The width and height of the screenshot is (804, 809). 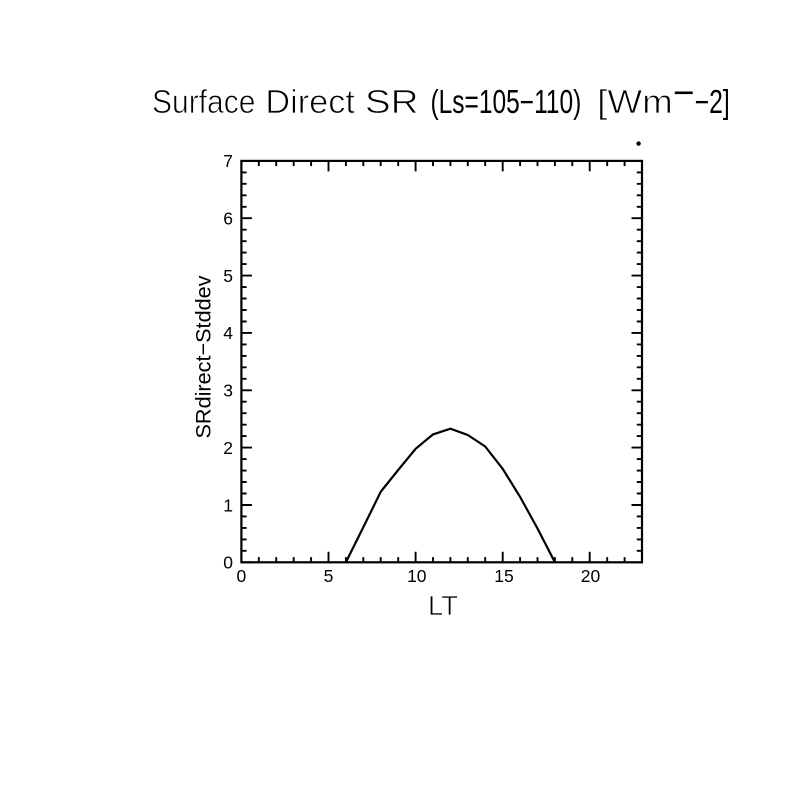 I want to click on svg-text: 10, so click(x=417, y=576).